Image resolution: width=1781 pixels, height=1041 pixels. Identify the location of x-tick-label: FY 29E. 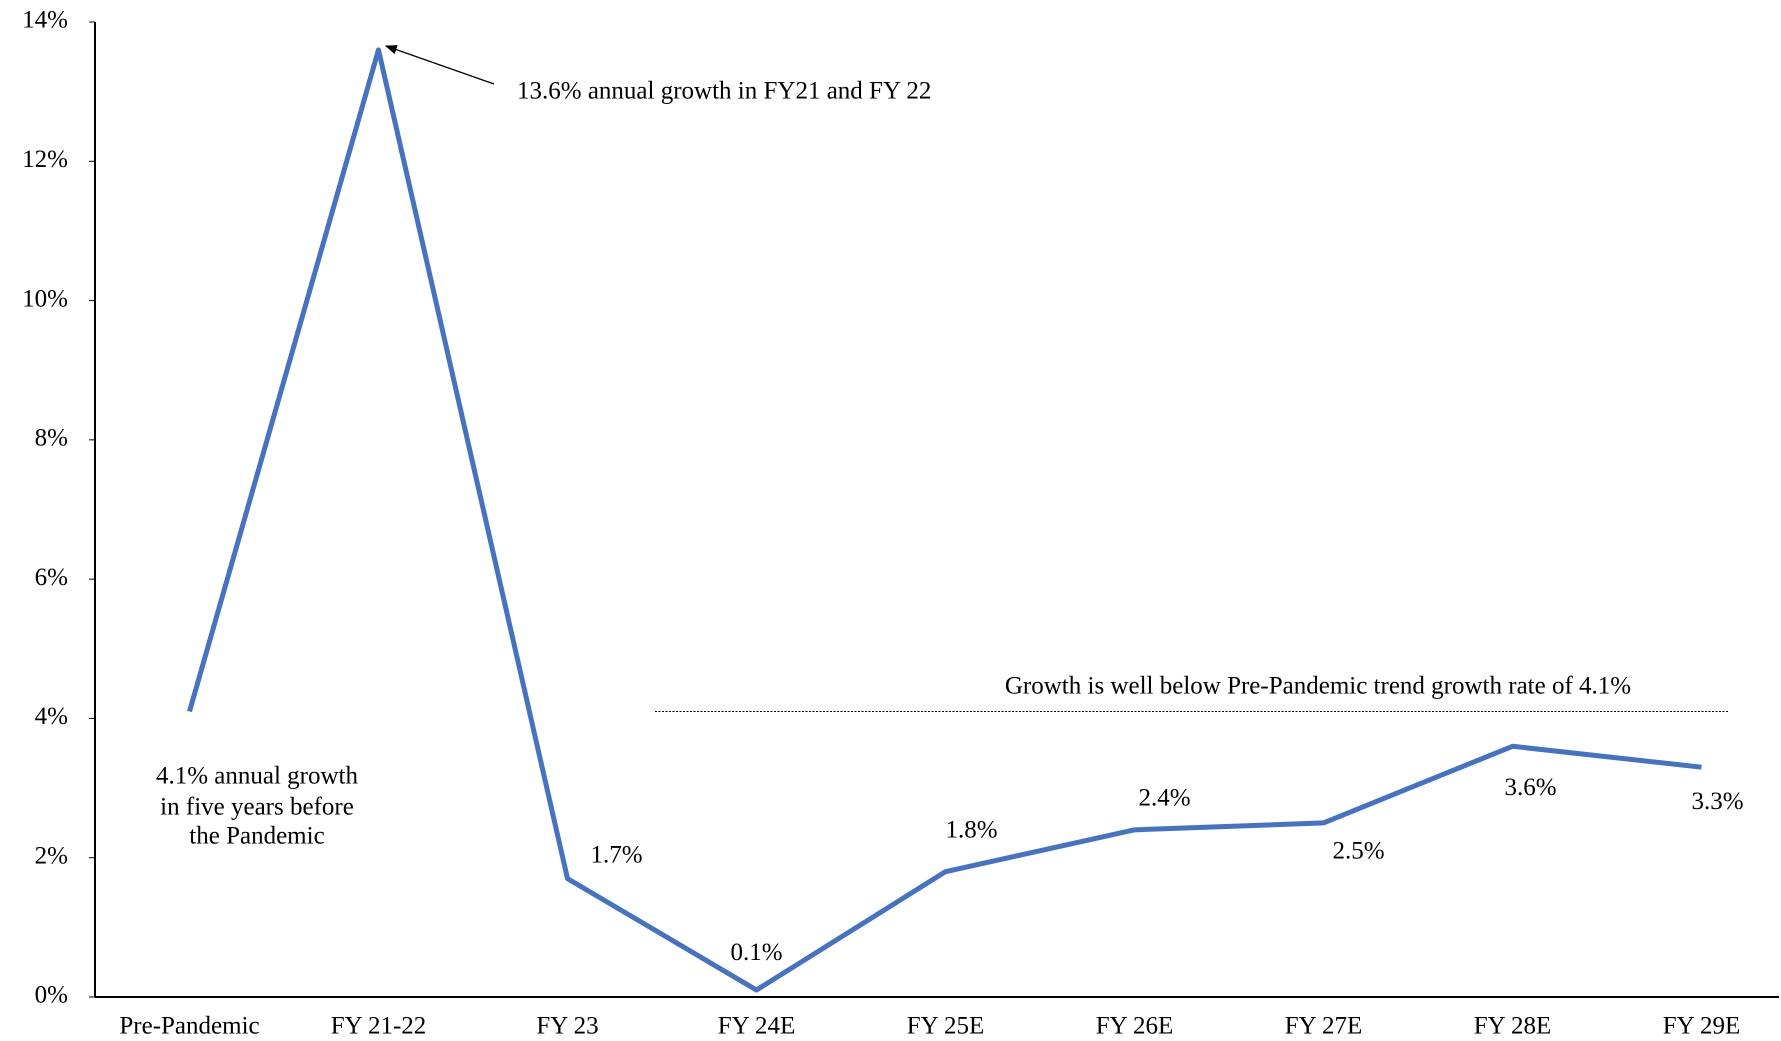
(1702, 1026).